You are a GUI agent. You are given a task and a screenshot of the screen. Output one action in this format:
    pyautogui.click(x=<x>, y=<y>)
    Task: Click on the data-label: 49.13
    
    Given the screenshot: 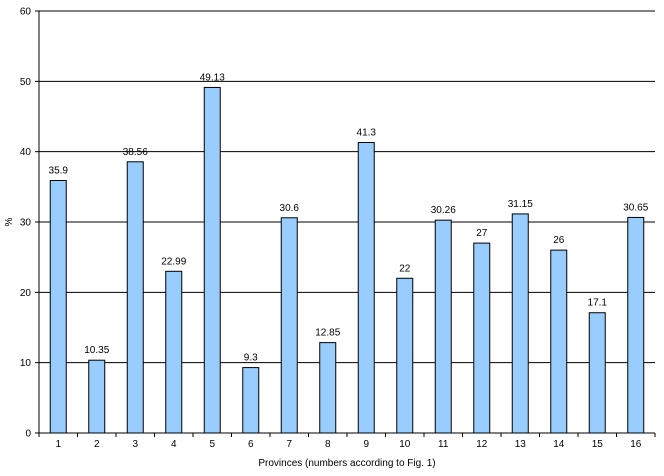 What is the action you would take?
    pyautogui.click(x=212, y=77)
    